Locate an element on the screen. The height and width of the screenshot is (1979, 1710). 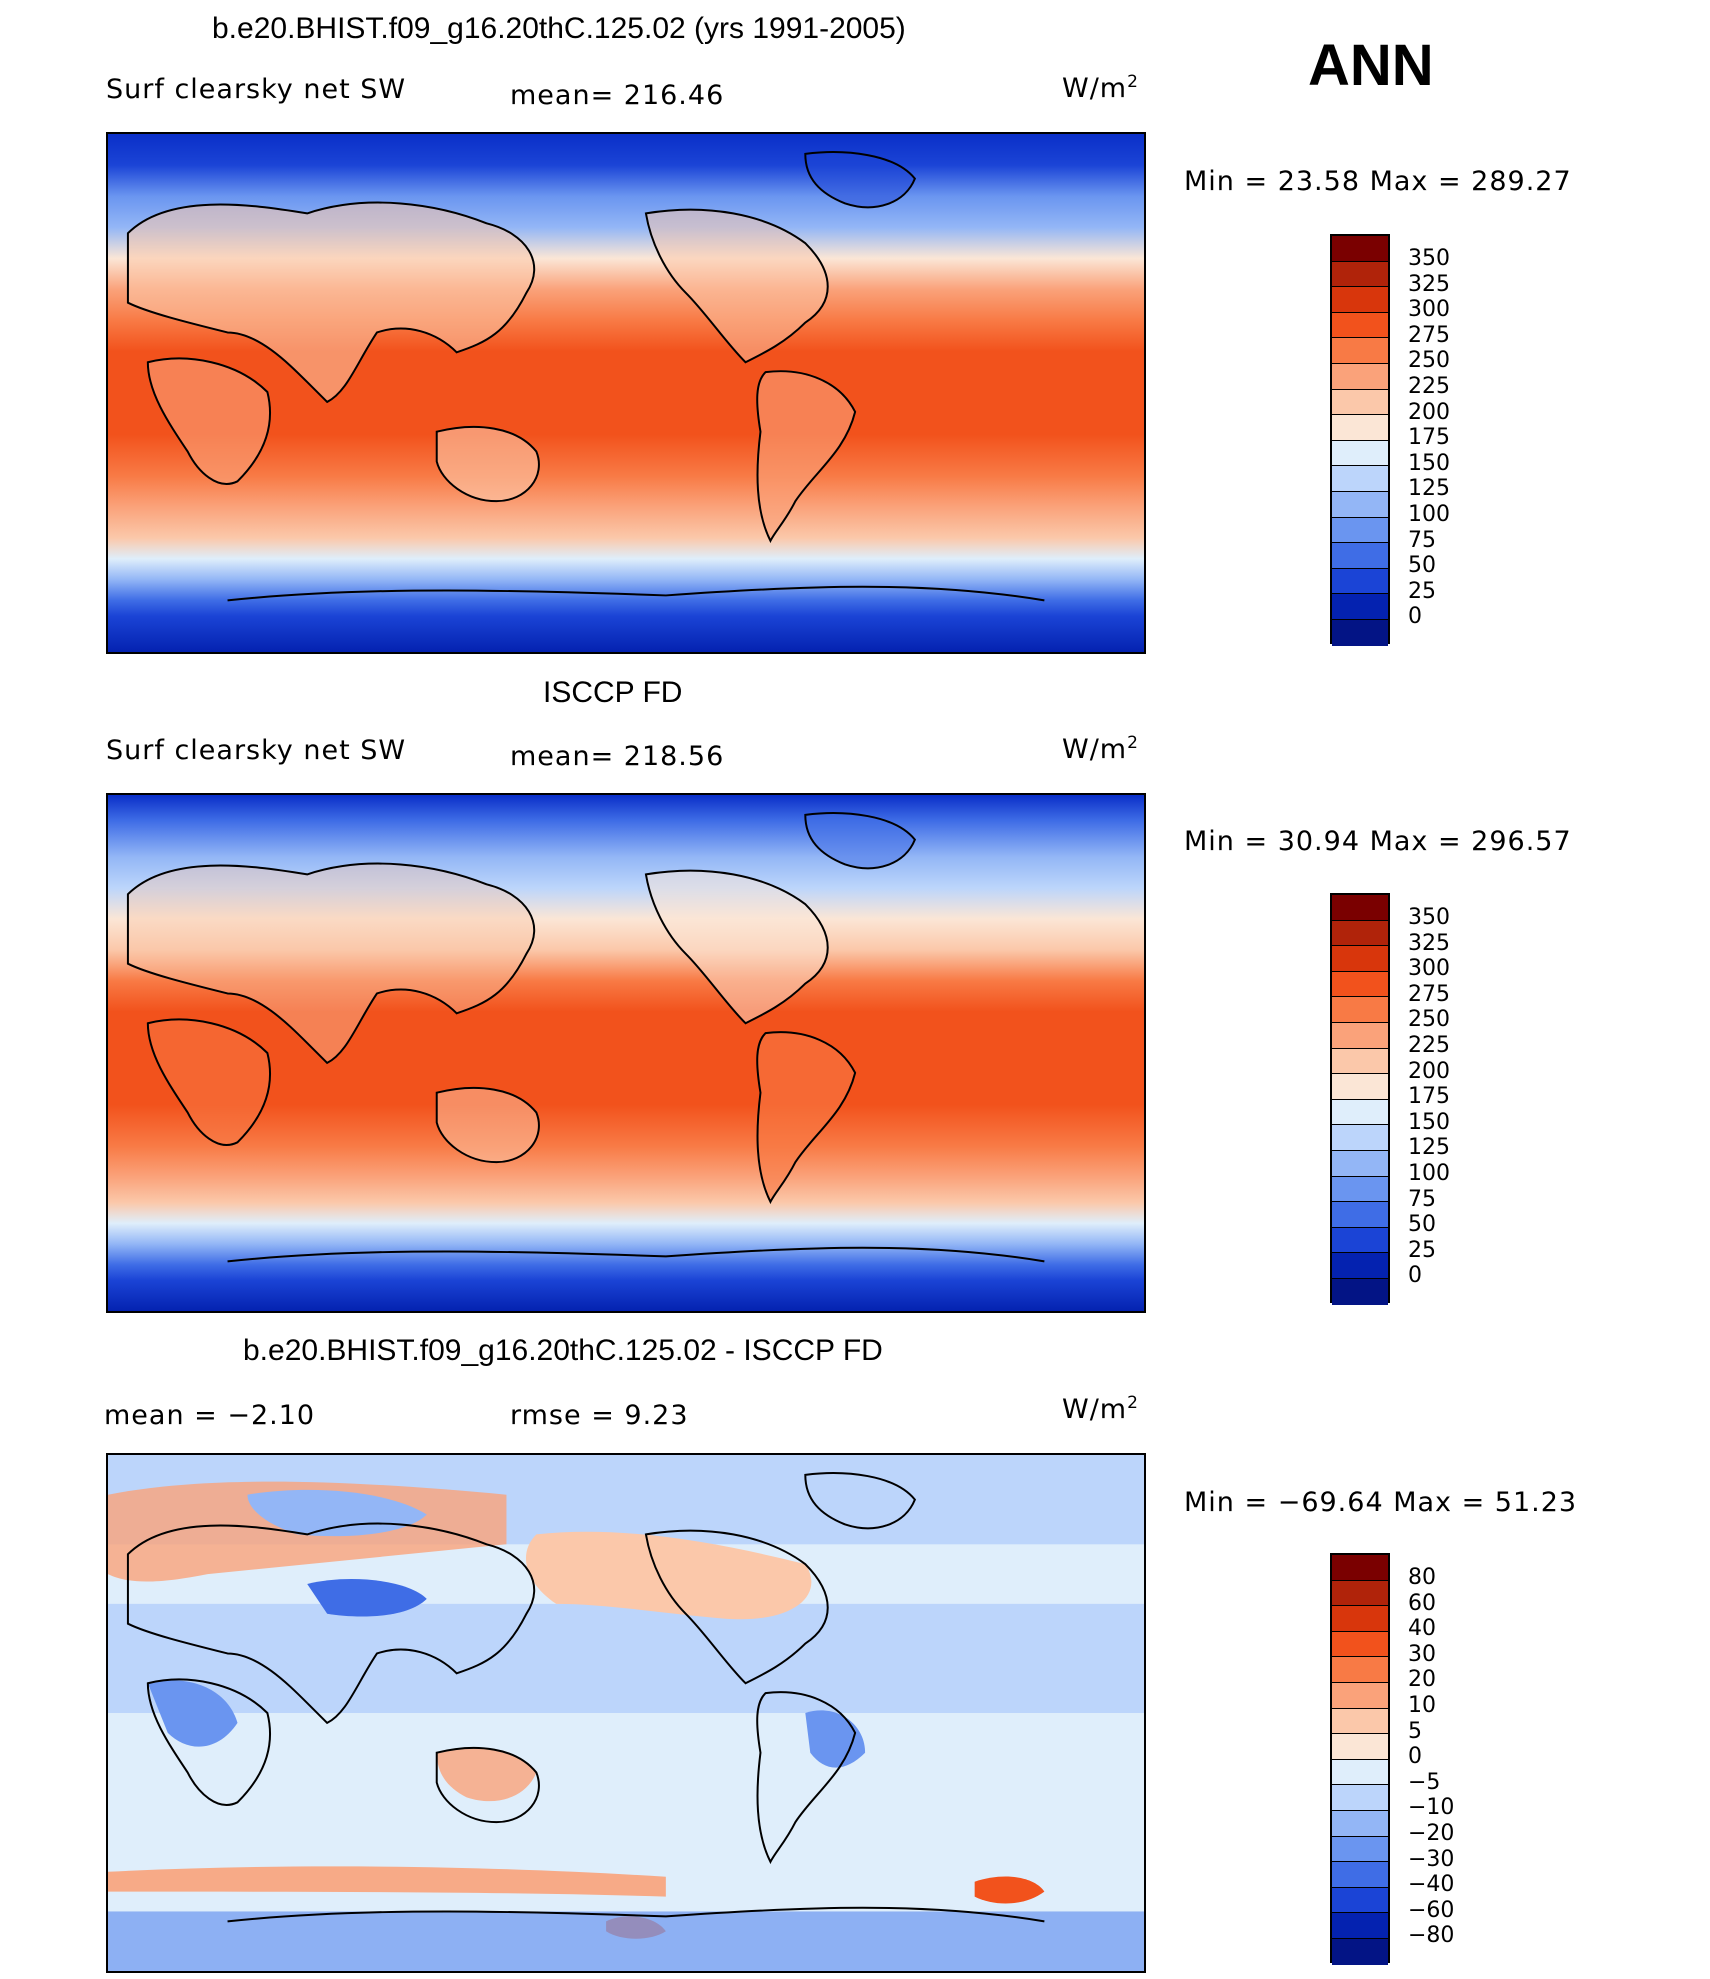
panel3-colorbar-tick: 40 is located at coordinates (1422, 1628).